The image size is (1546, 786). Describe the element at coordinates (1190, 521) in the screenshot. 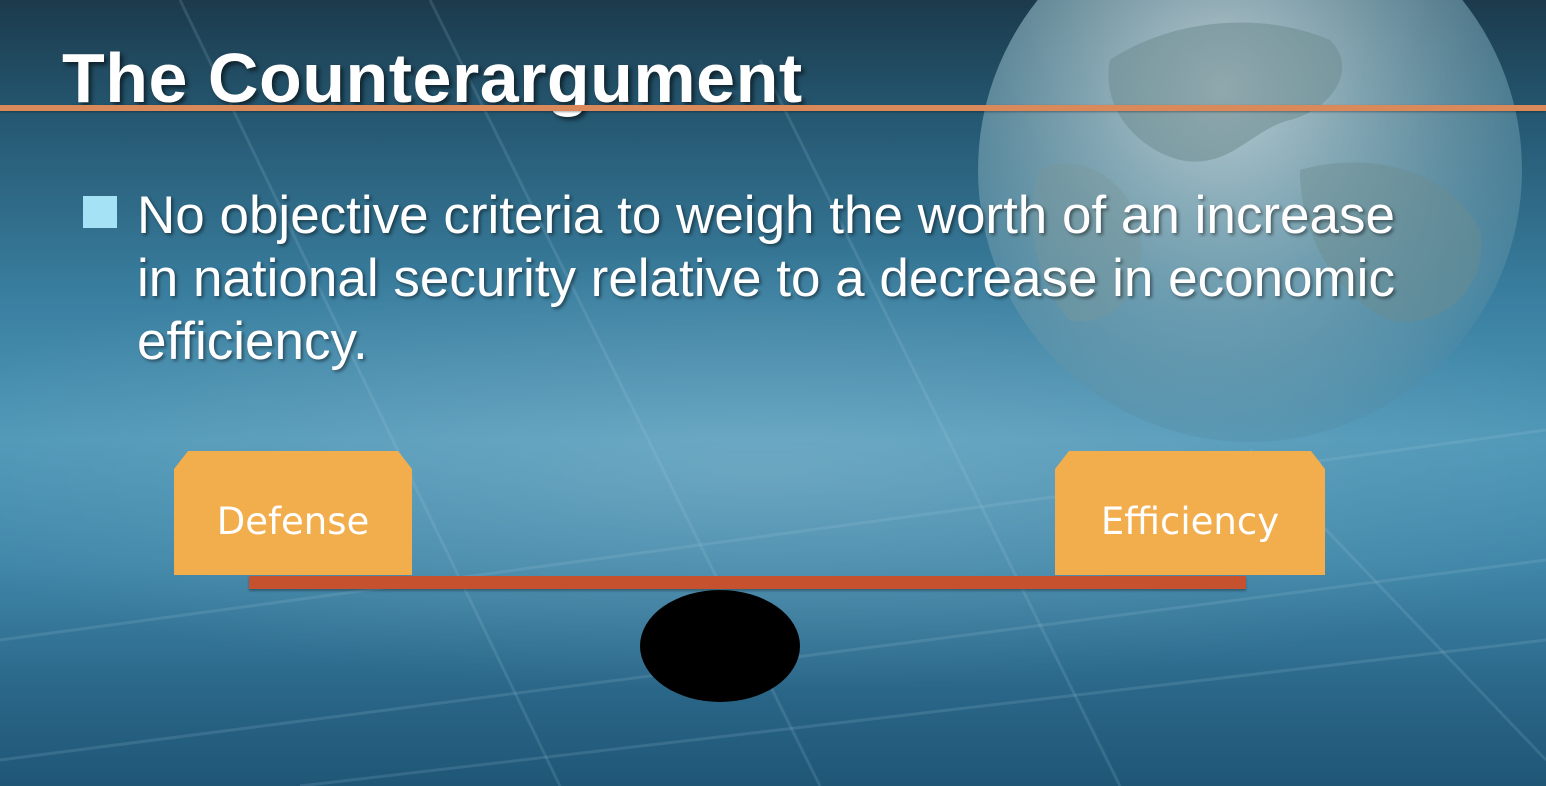

I see `efficiency-label: Efficiency` at that location.